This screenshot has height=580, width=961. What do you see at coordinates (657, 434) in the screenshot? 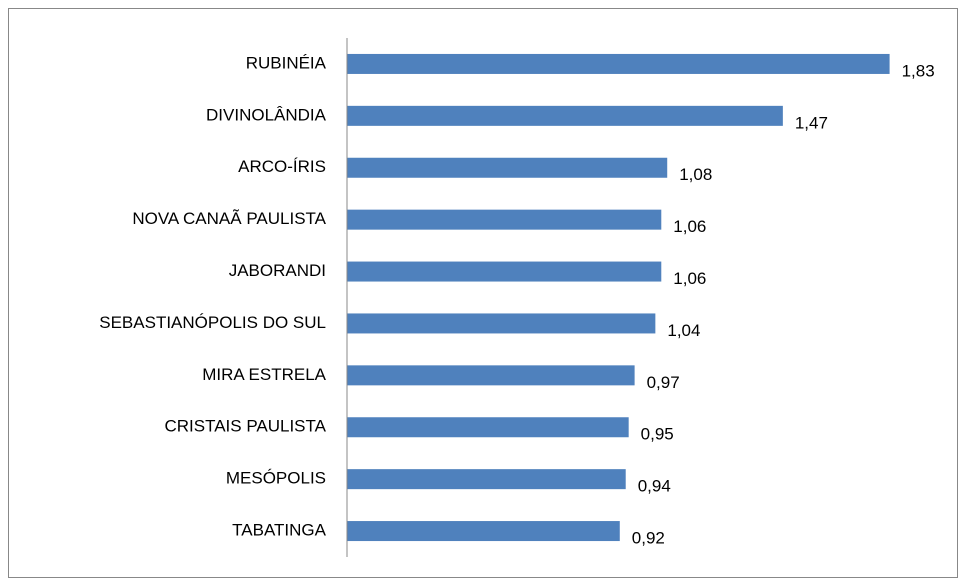
I see `value-label: 0,95` at bounding box center [657, 434].